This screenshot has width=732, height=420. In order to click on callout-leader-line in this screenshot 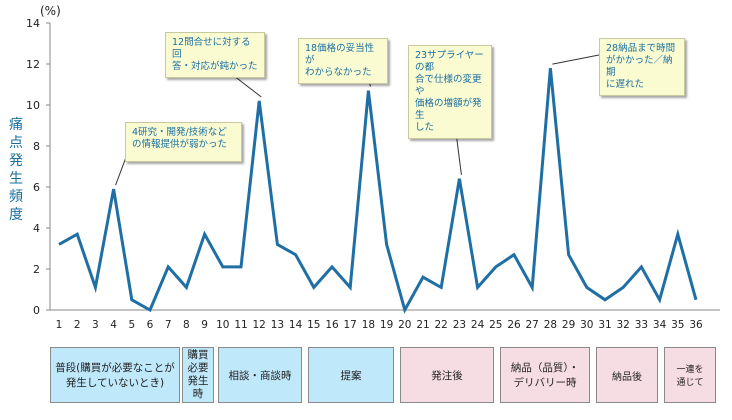, I will do `click(576, 59)`.